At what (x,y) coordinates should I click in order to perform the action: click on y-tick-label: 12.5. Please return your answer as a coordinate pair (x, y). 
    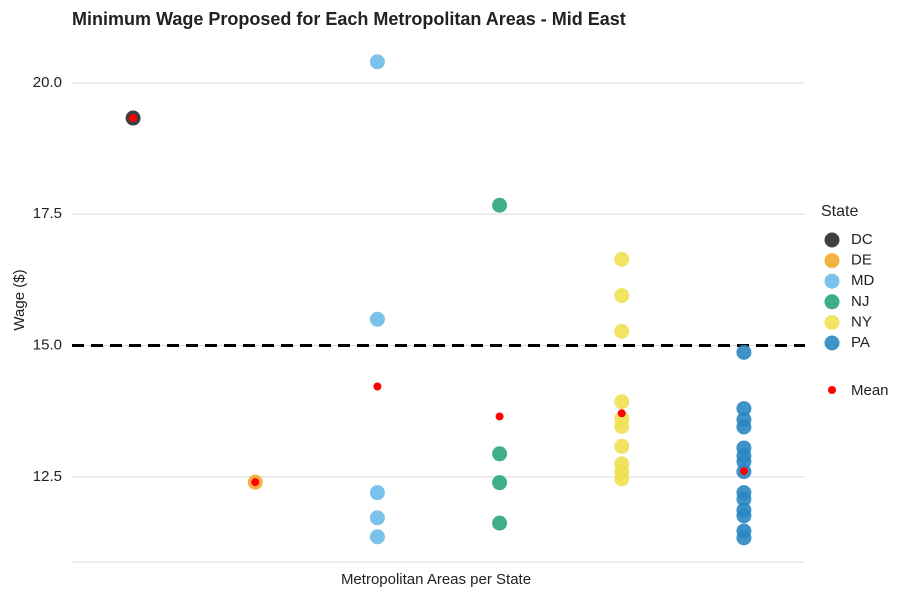
    Looking at the image, I should click on (47, 476).